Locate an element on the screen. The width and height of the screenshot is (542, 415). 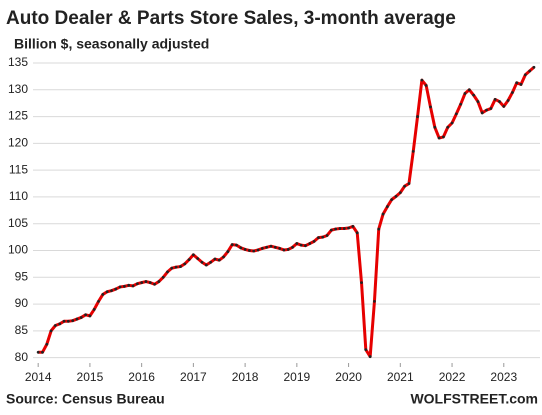
x-tick-label: 2015 is located at coordinates (90, 377).